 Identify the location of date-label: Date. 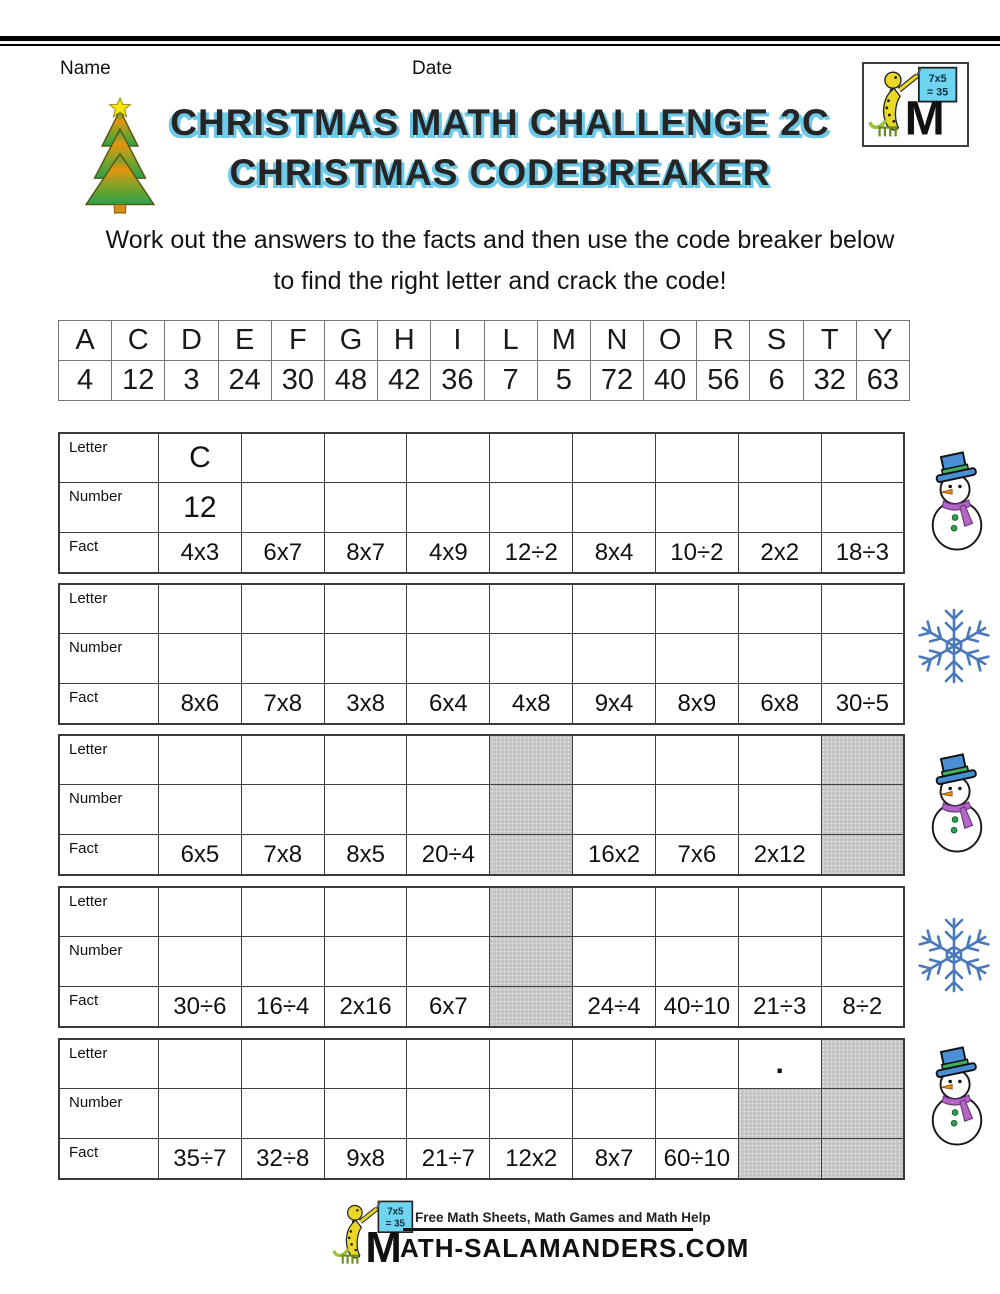
(432, 68).